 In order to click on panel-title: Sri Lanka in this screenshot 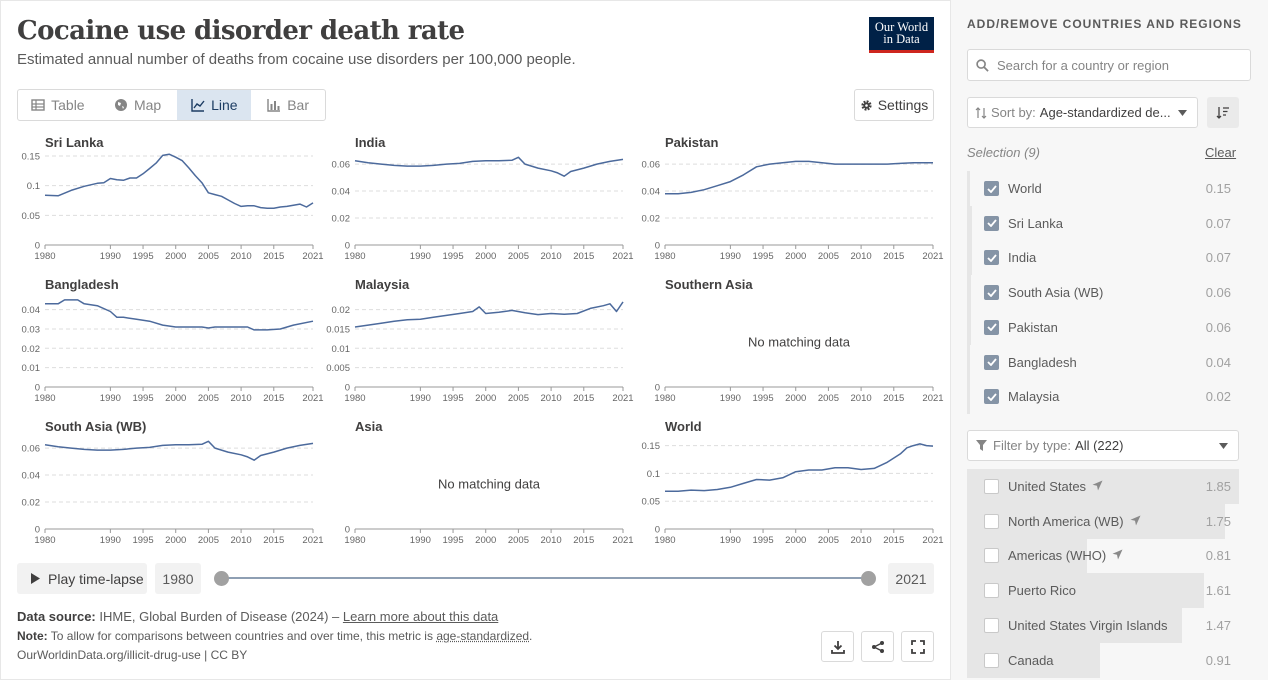, I will do `click(74, 142)`.